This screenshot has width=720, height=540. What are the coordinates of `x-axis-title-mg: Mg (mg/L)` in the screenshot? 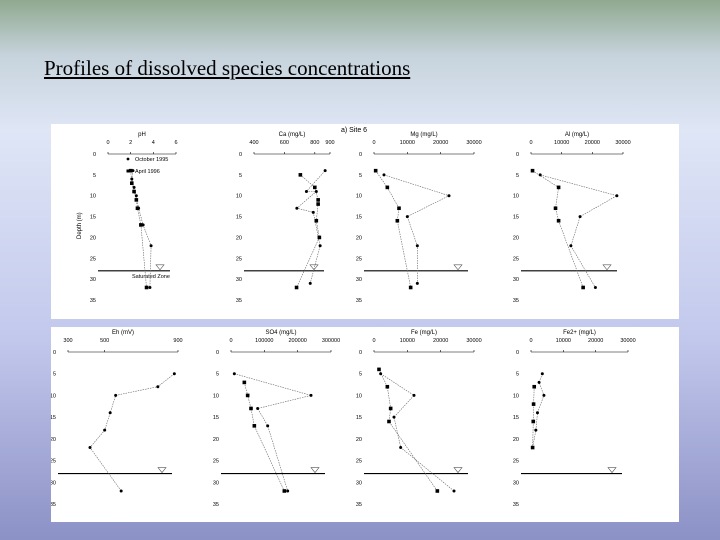 It's located at (423, 135).